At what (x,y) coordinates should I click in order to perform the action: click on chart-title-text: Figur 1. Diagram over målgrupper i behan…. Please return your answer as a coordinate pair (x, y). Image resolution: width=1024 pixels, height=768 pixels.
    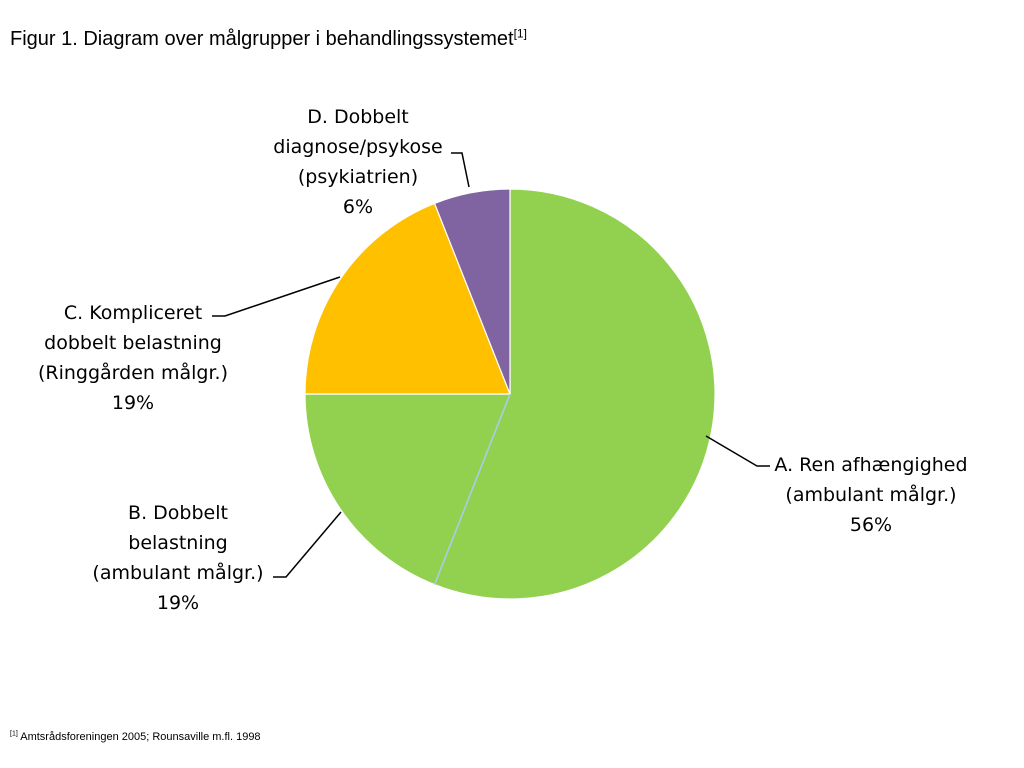
    Looking at the image, I should click on (262, 39).